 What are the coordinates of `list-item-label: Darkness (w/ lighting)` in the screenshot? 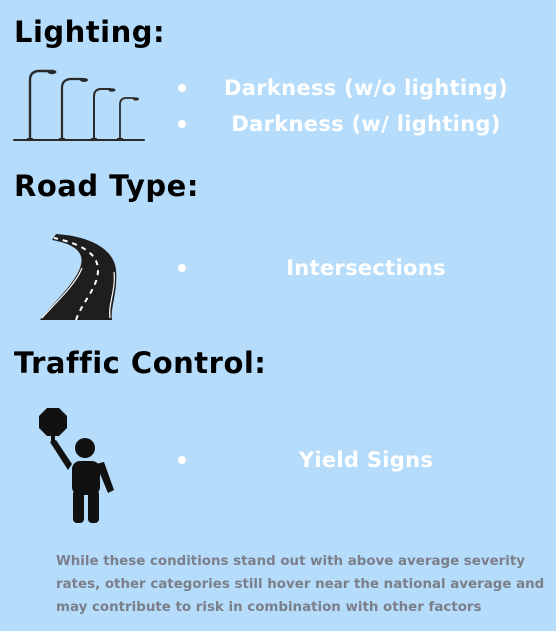 It's located at (366, 124).